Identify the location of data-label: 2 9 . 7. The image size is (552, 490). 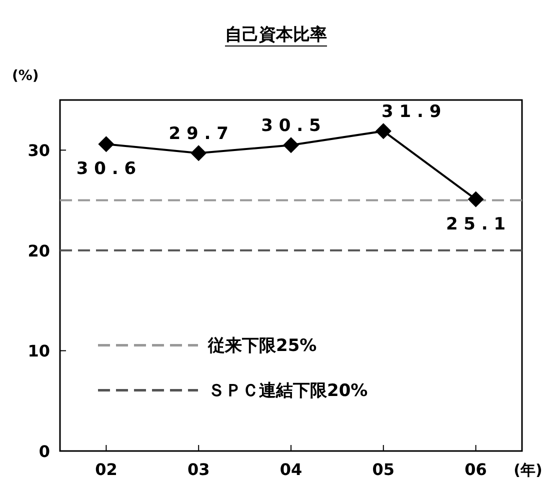
(198, 134).